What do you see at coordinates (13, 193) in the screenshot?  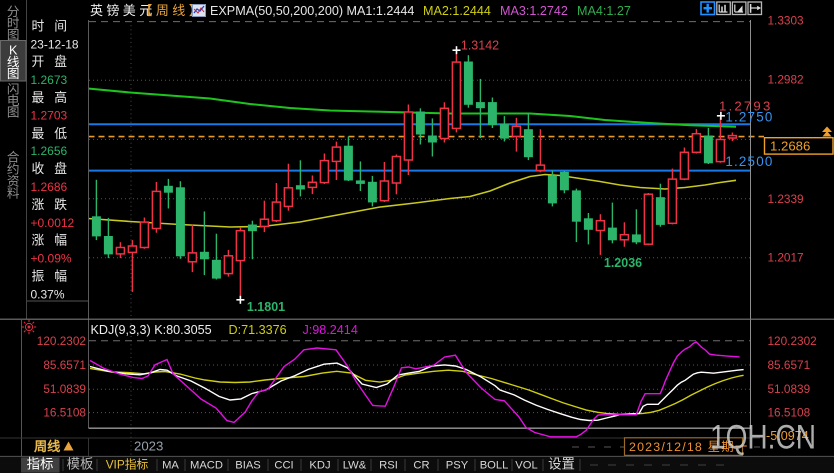 I see `svg-text: 料` at bounding box center [13, 193].